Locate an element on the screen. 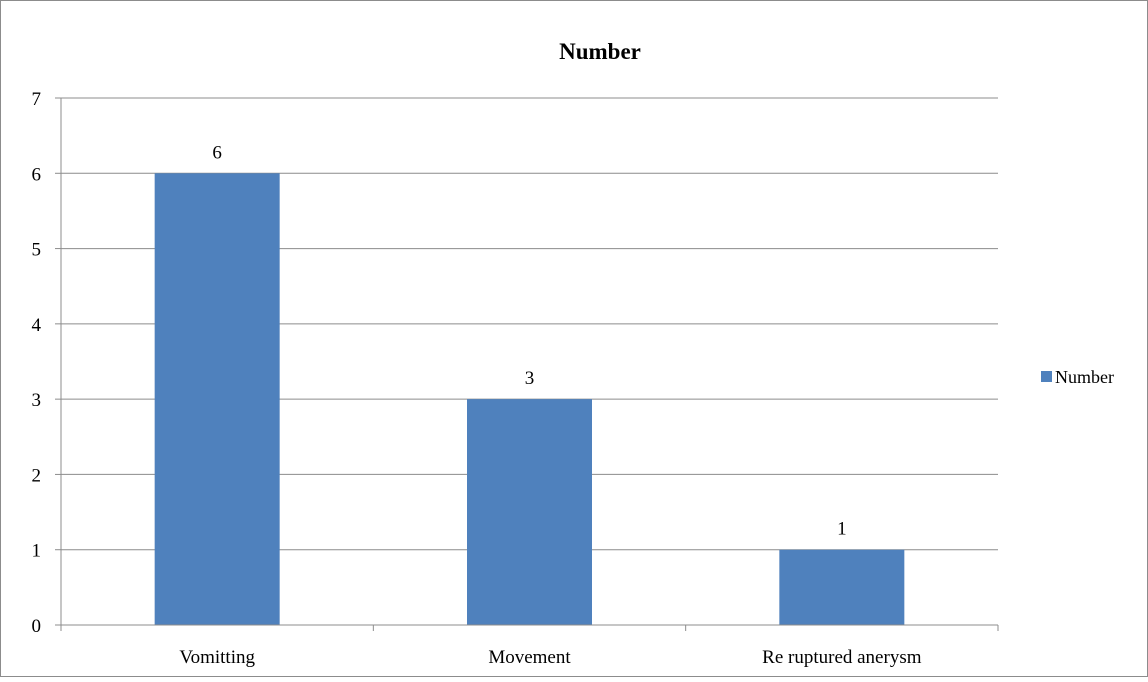 The width and height of the screenshot is (1148, 682). y-tick-label-3: 3 is located at coordinates (37, 400).